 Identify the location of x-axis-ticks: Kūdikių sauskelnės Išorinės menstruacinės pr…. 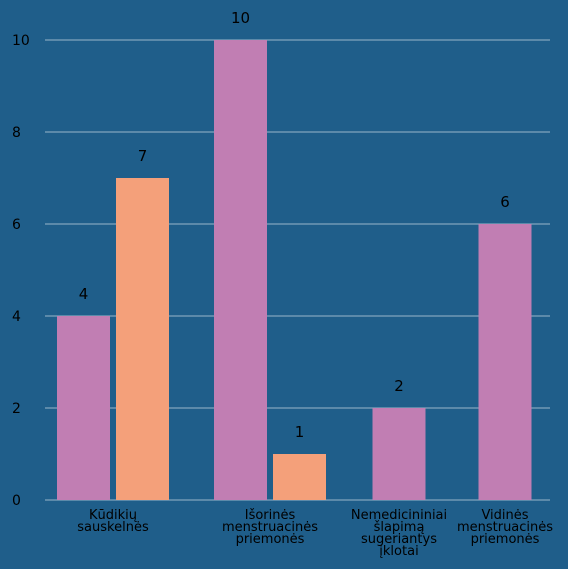
(315, 533).